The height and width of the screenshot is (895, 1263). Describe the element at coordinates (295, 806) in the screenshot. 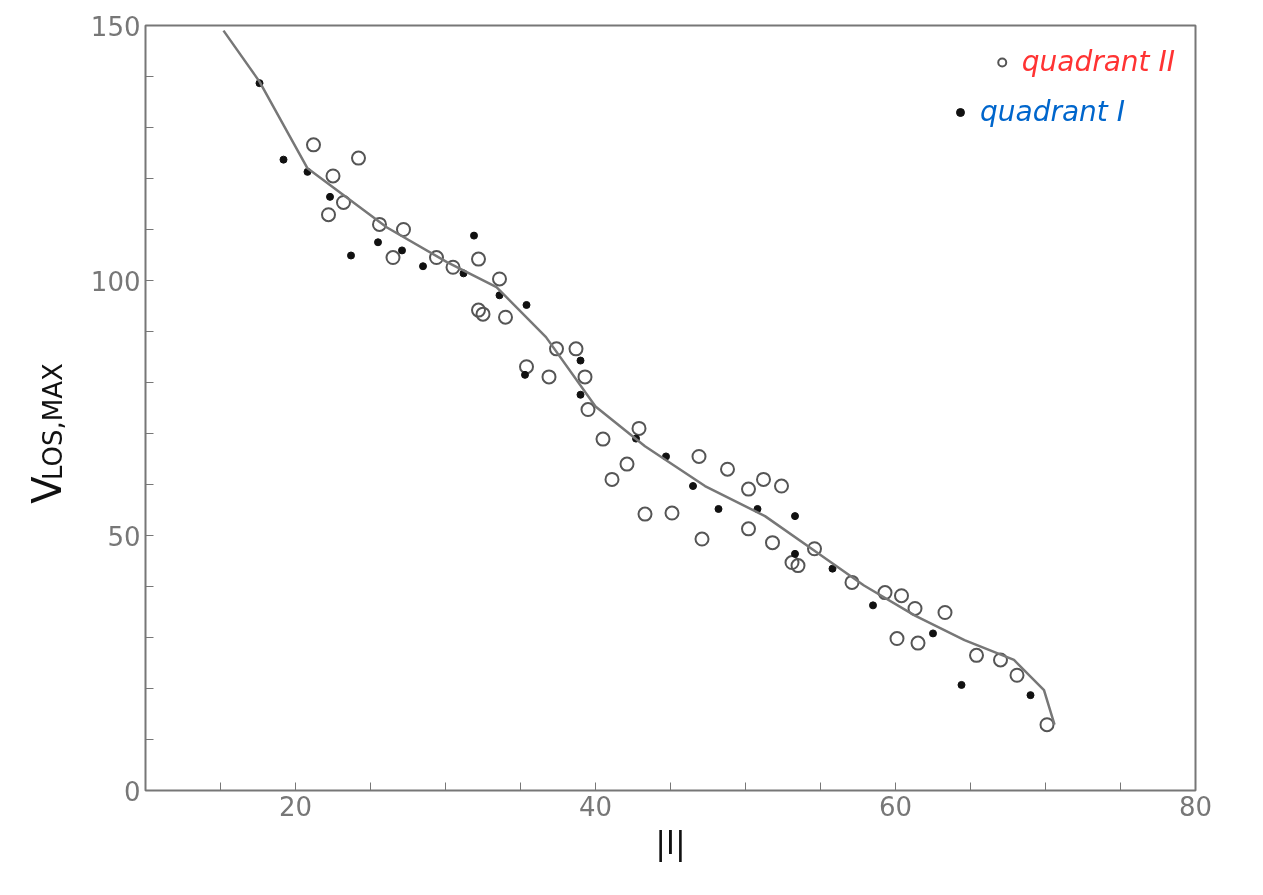

I see `x-tick-label: 20` at that location.